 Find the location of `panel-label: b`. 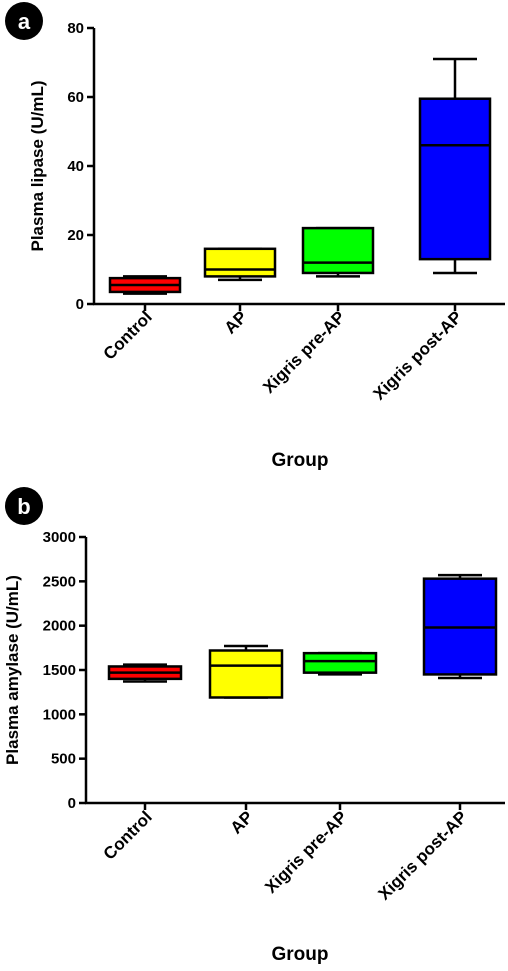

panel-label: b is located at coordinates (23, 506).